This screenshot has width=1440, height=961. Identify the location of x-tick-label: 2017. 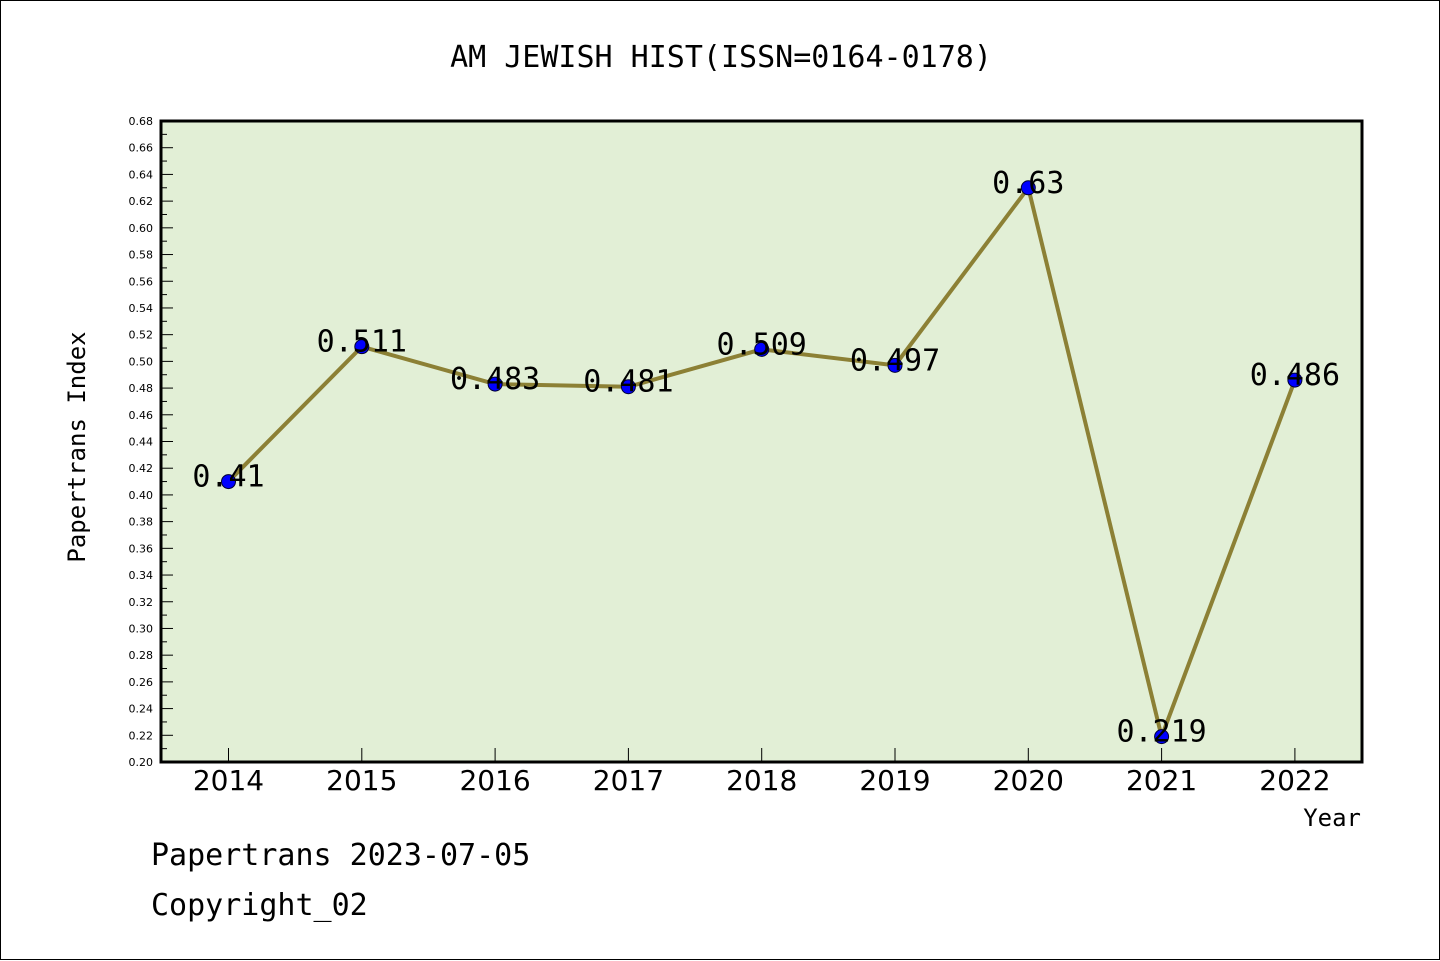
(628, 780).